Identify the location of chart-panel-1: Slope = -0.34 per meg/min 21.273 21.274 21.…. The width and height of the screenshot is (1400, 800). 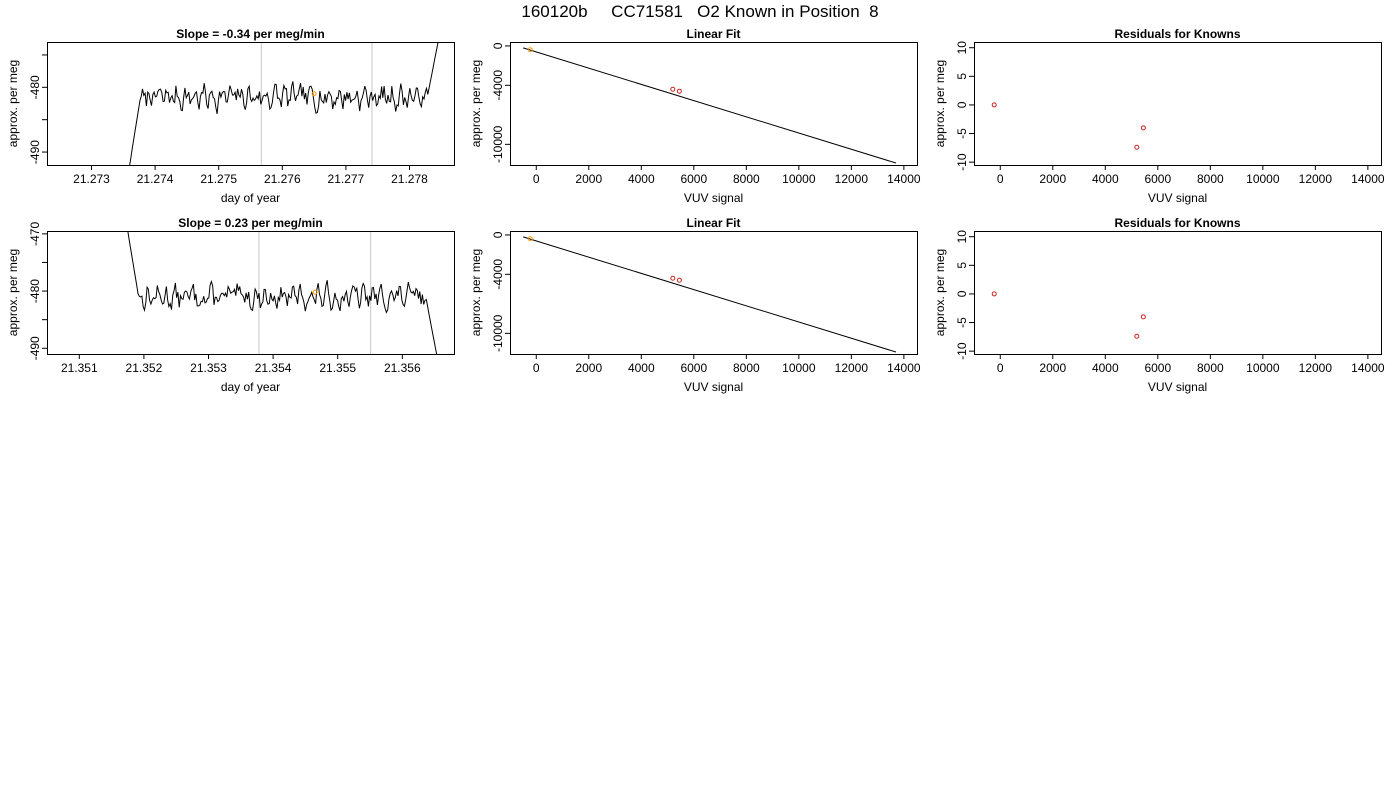
(230, 116).